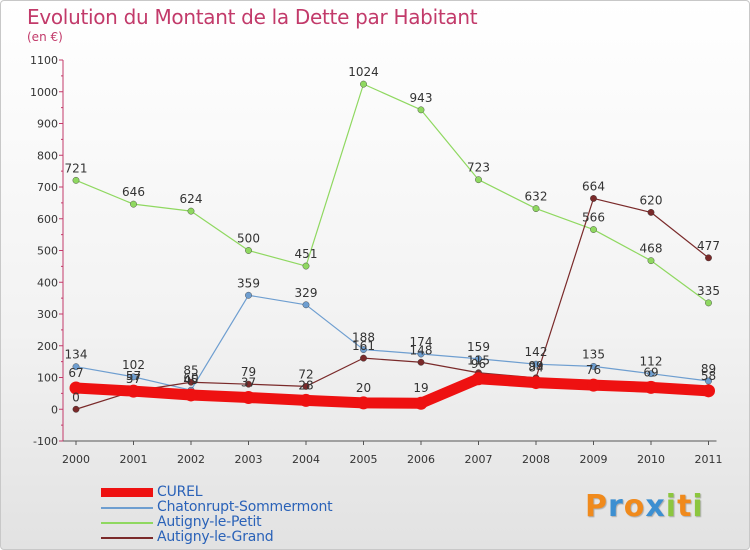 The width and height of the screenshot is (750, 550). I want to click on data-label: 451, so click(306, 254).